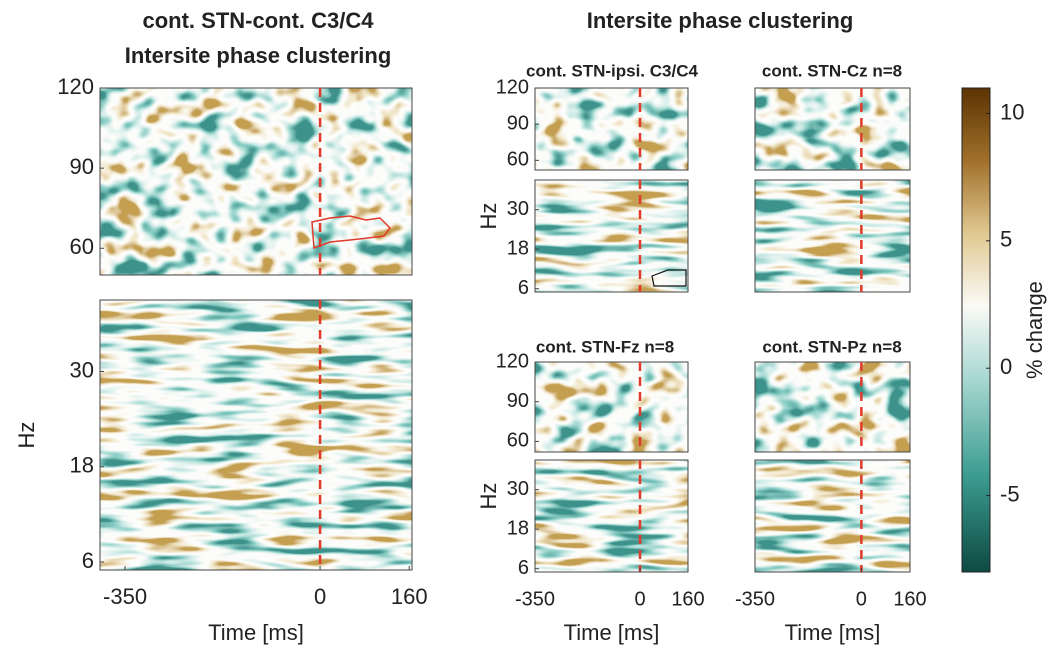 The width and height of the screenshot is (1054, 648). I want to click on colorbar-tick-label: 5, so click(1006, 239).